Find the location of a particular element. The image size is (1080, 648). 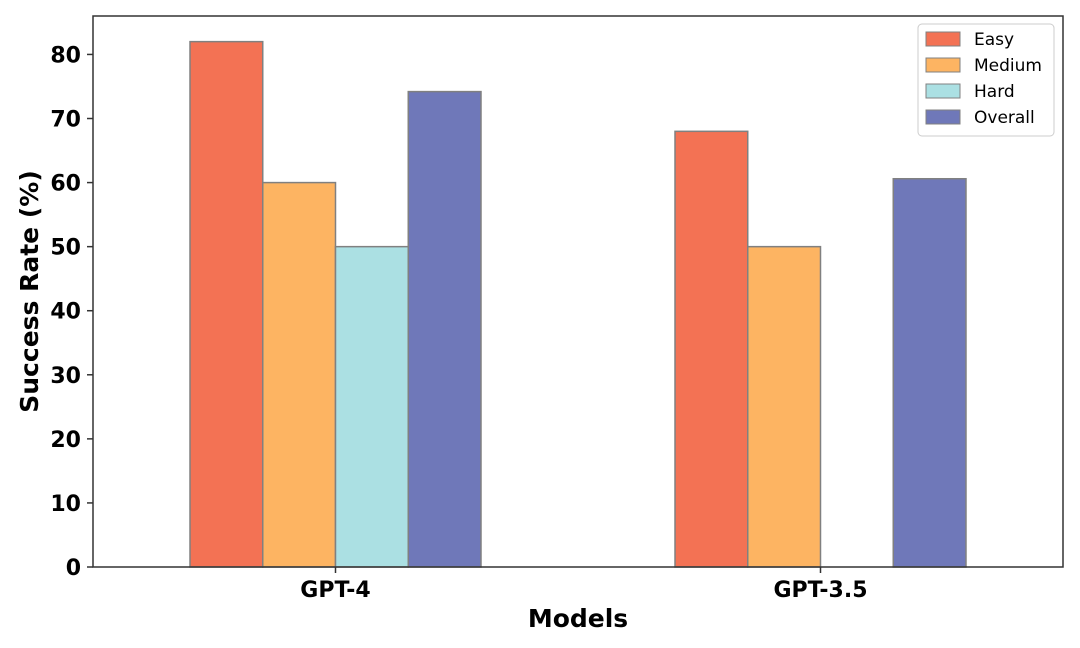

y-tick-label: 70 is located at coordinates (65, 120).